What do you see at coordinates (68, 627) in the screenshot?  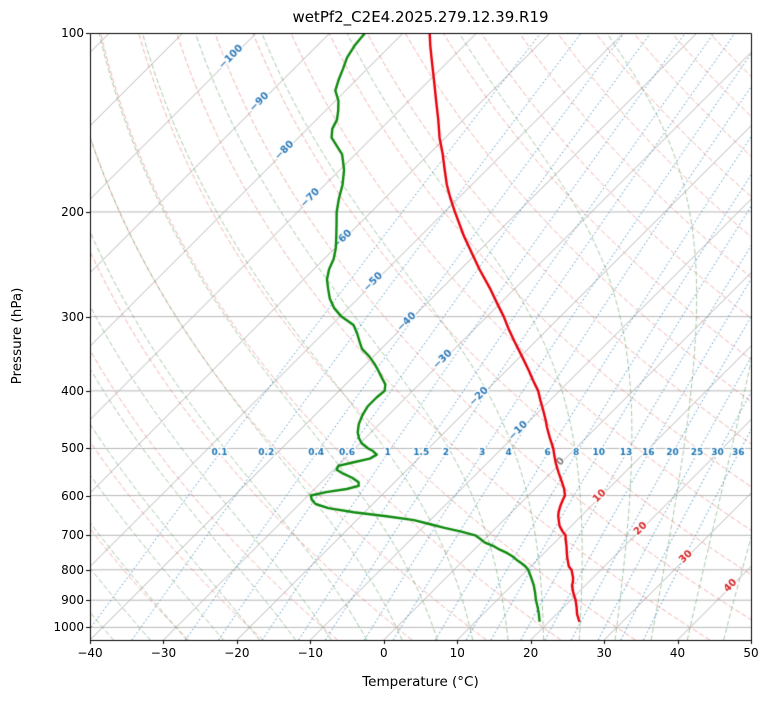 I see `y-tick-label: 1000` at bounding box center [68, 627].